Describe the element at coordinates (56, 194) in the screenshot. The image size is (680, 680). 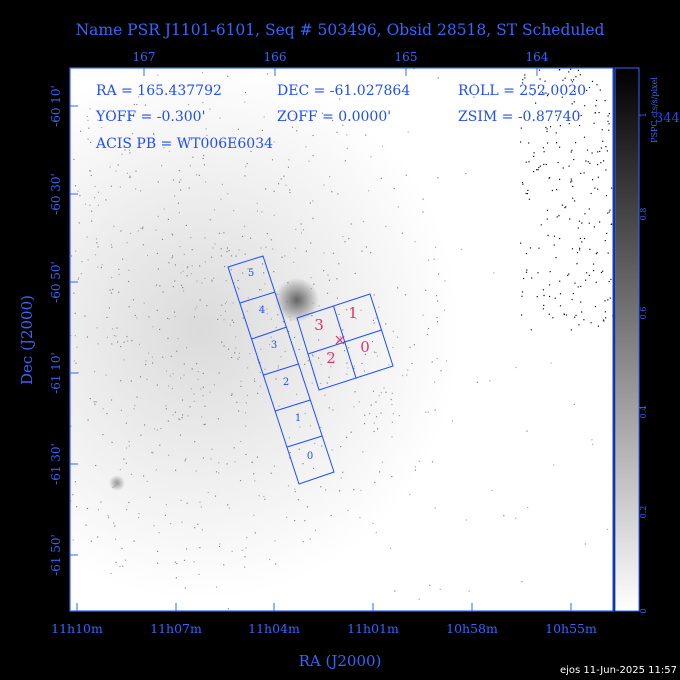
I see `left-tick-60-30: -60 30'` at that location.